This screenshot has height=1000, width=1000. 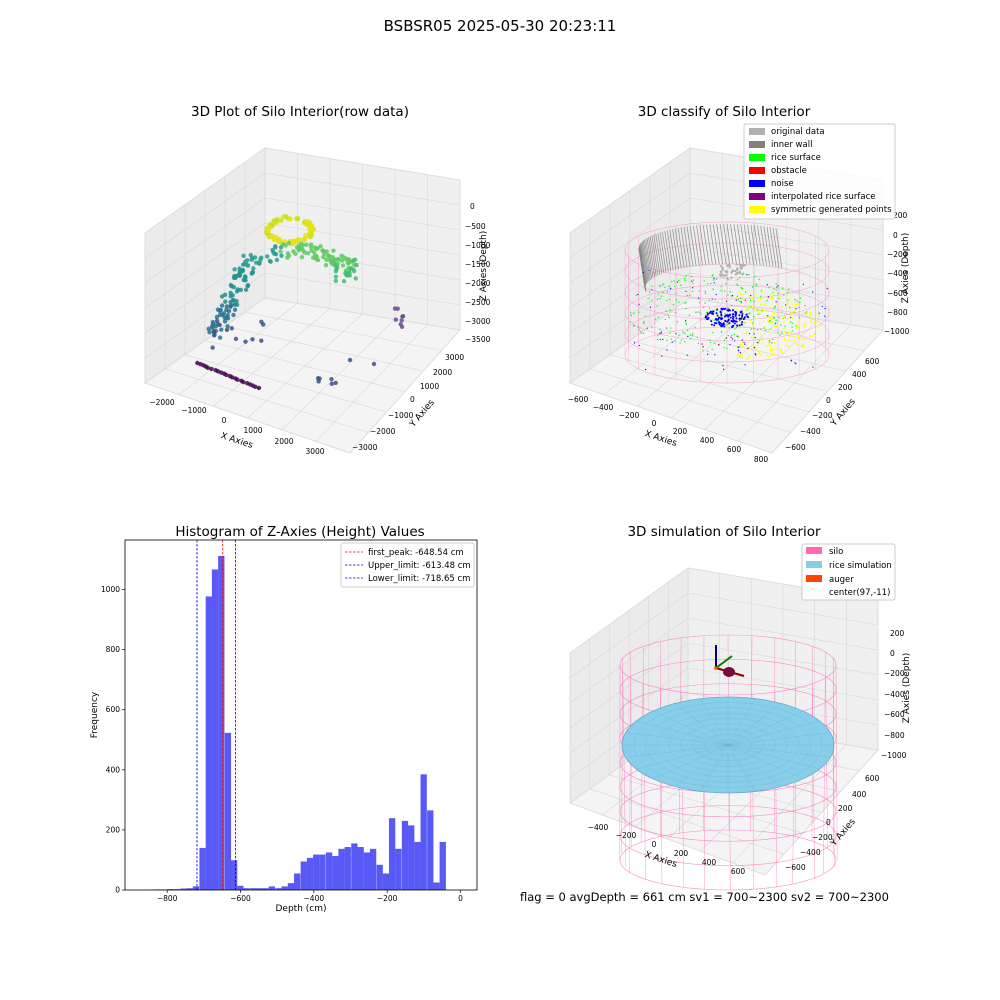 What do you see at coordinates (757, 170) in the screenshot?
I see `legend-swatch-obstacle` at bounding box center [757, 170].